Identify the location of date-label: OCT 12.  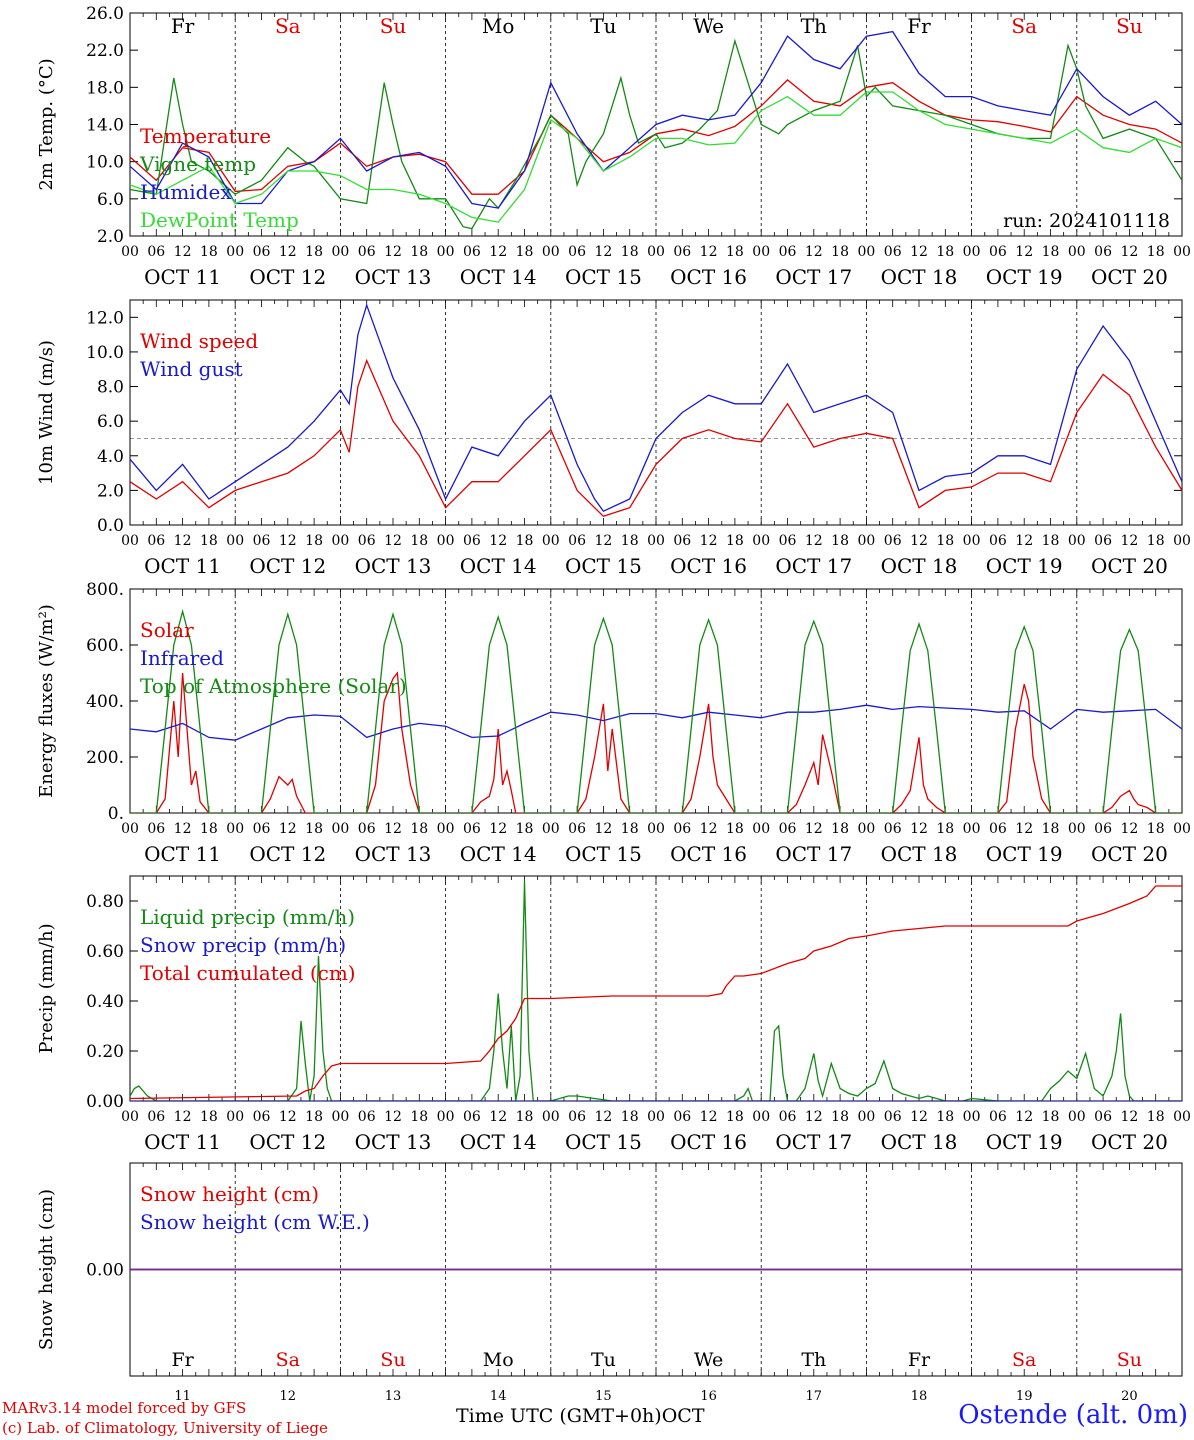
(287, 566).